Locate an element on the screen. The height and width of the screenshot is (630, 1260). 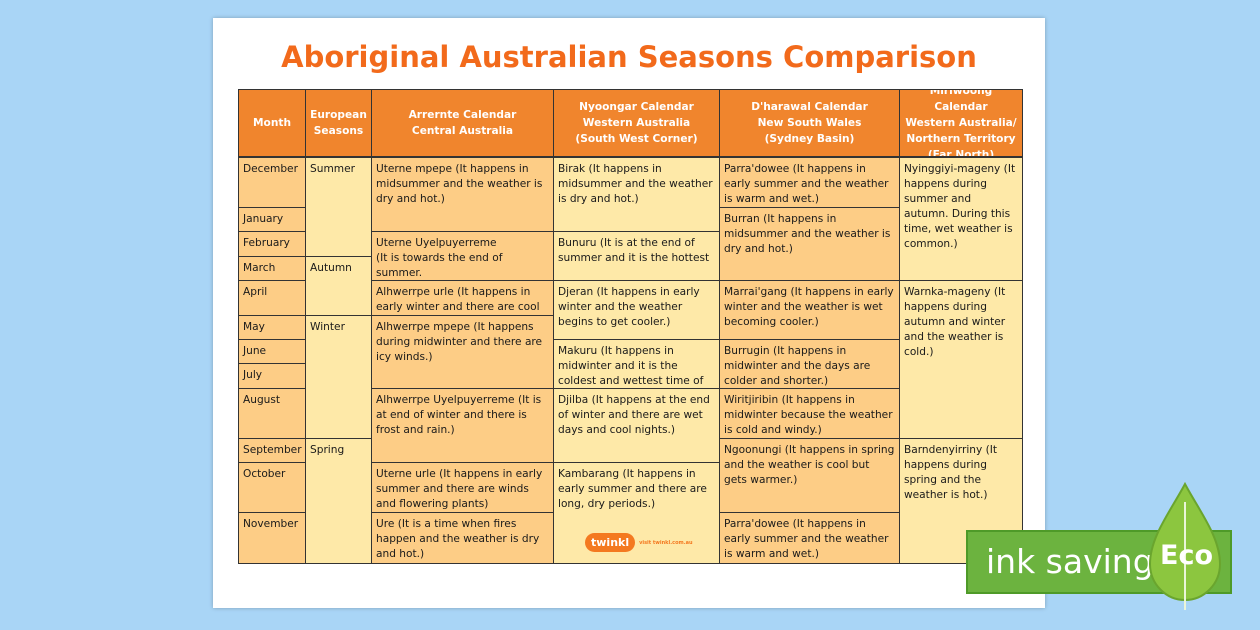
leaf-icon is located at coordinates (1185, 546).